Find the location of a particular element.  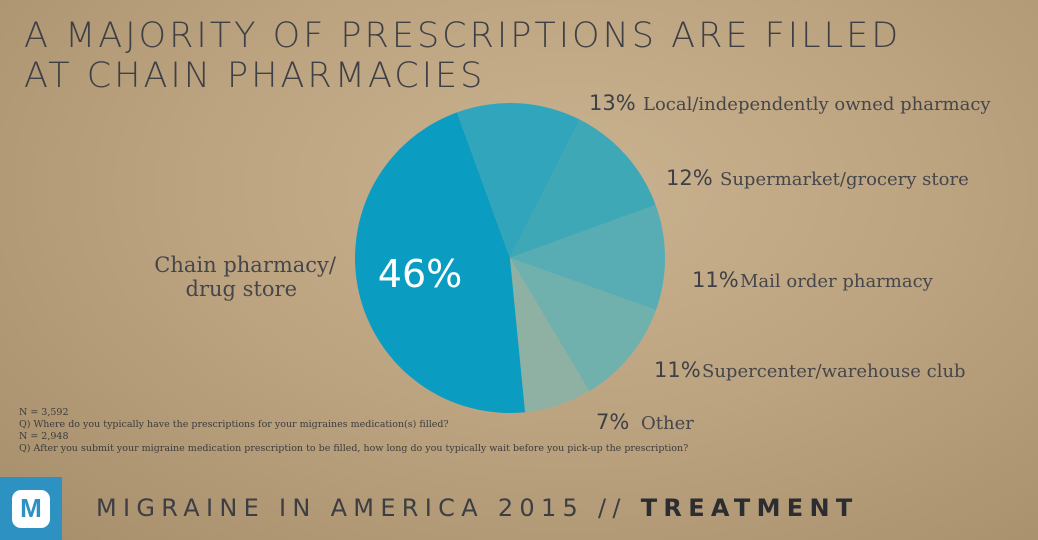

pie-slice-supermarket is located at coordinates (583, 189).